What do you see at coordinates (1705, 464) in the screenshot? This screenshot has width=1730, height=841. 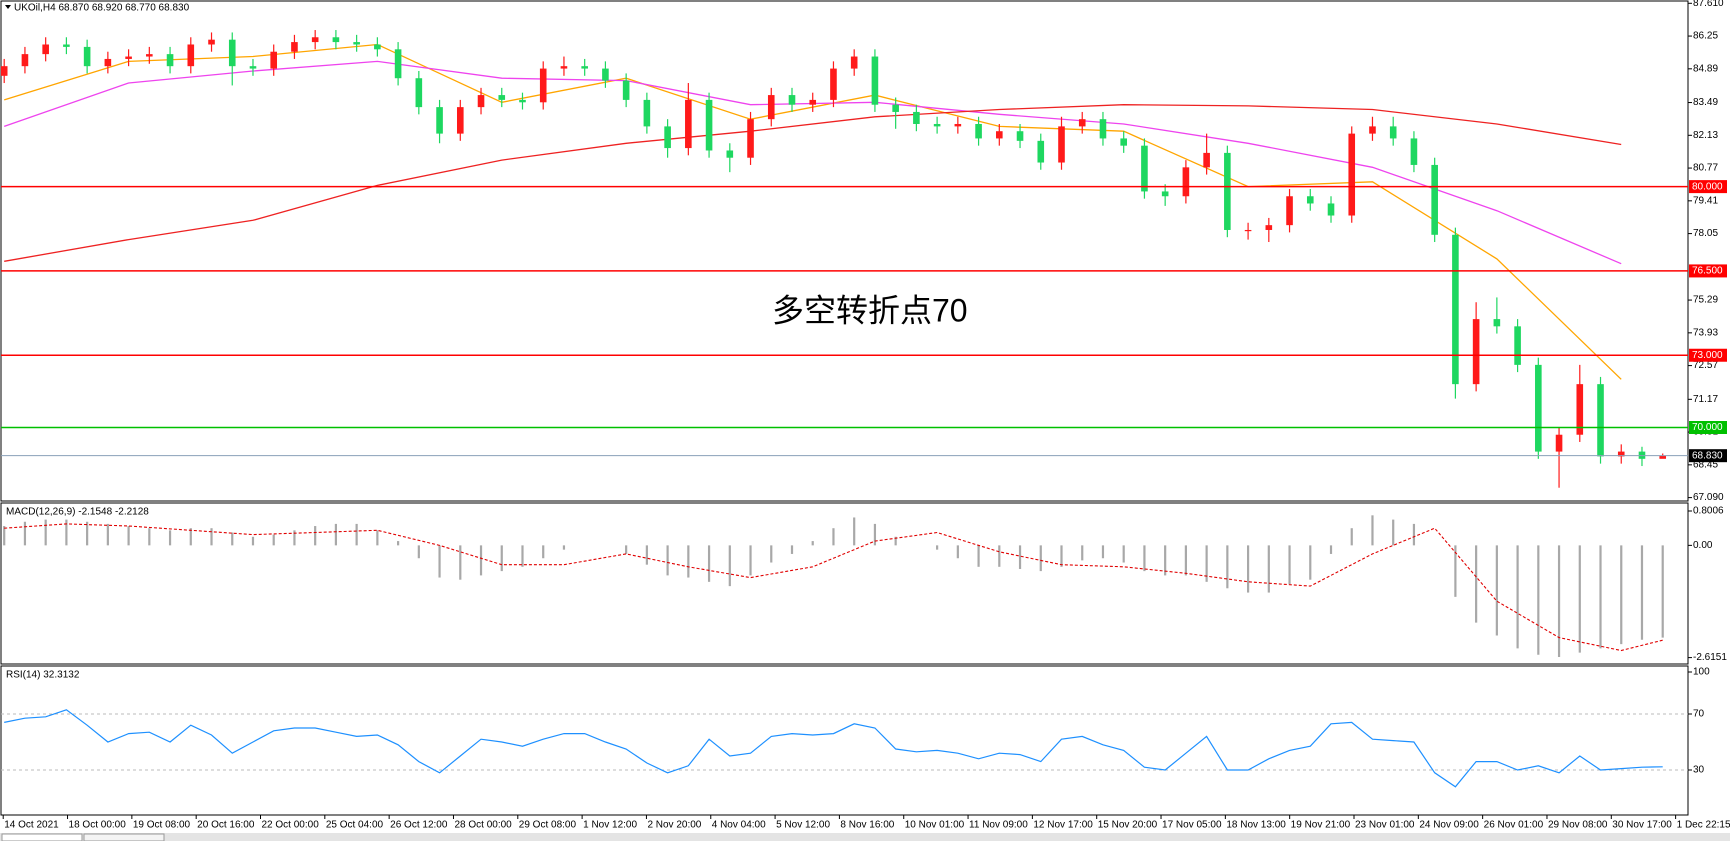 I see `y-tick-label: 68.45` at bounding box center [1705, 464].